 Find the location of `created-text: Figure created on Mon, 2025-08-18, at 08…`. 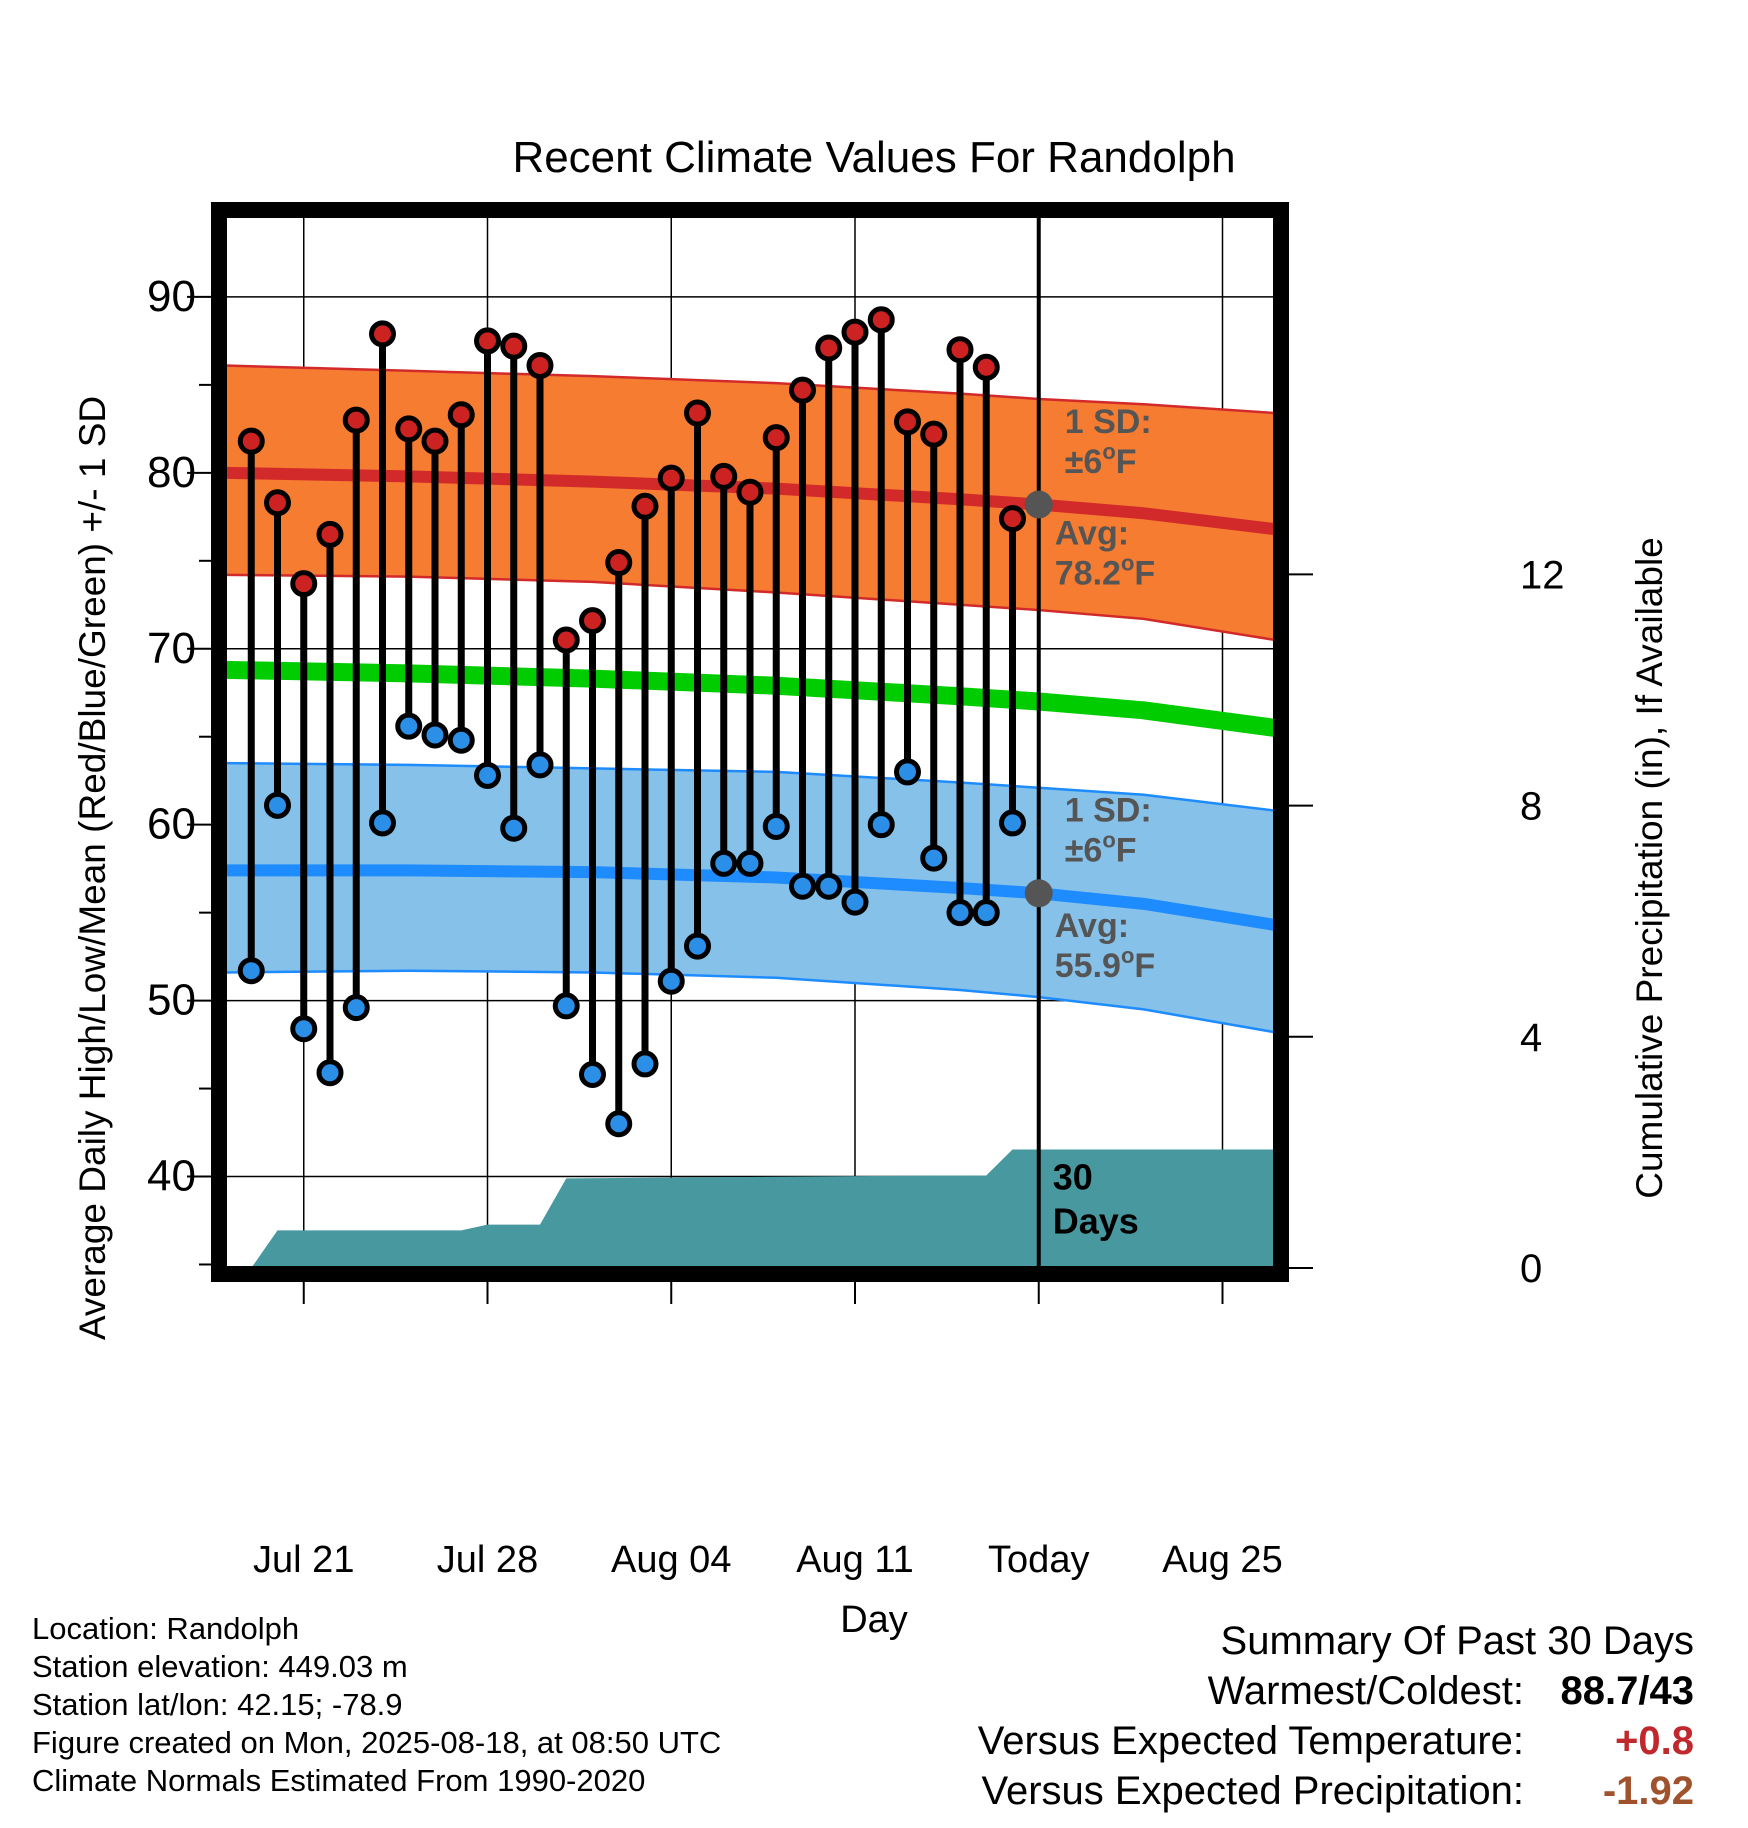

created-text: Figure created on Mon, 2025-08-18, at 08… is located at coordinates (377, 1742).